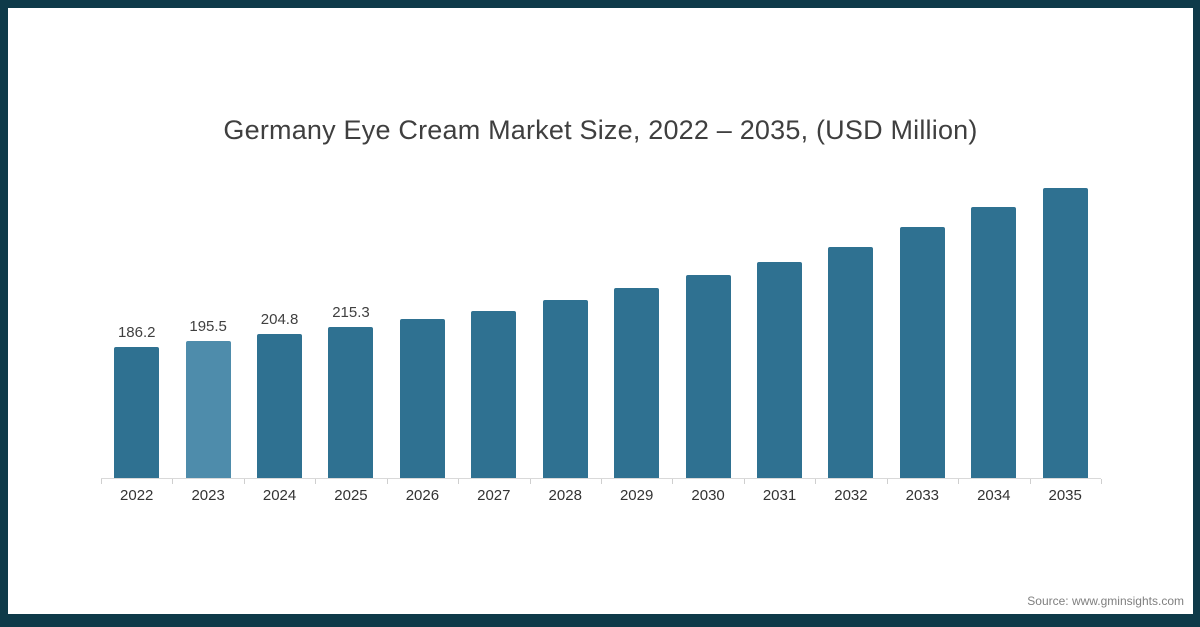  Describe the element at coordinates (208, 326) in the screenshot. I see `bar-value-label-2023: 195.5` at that location.